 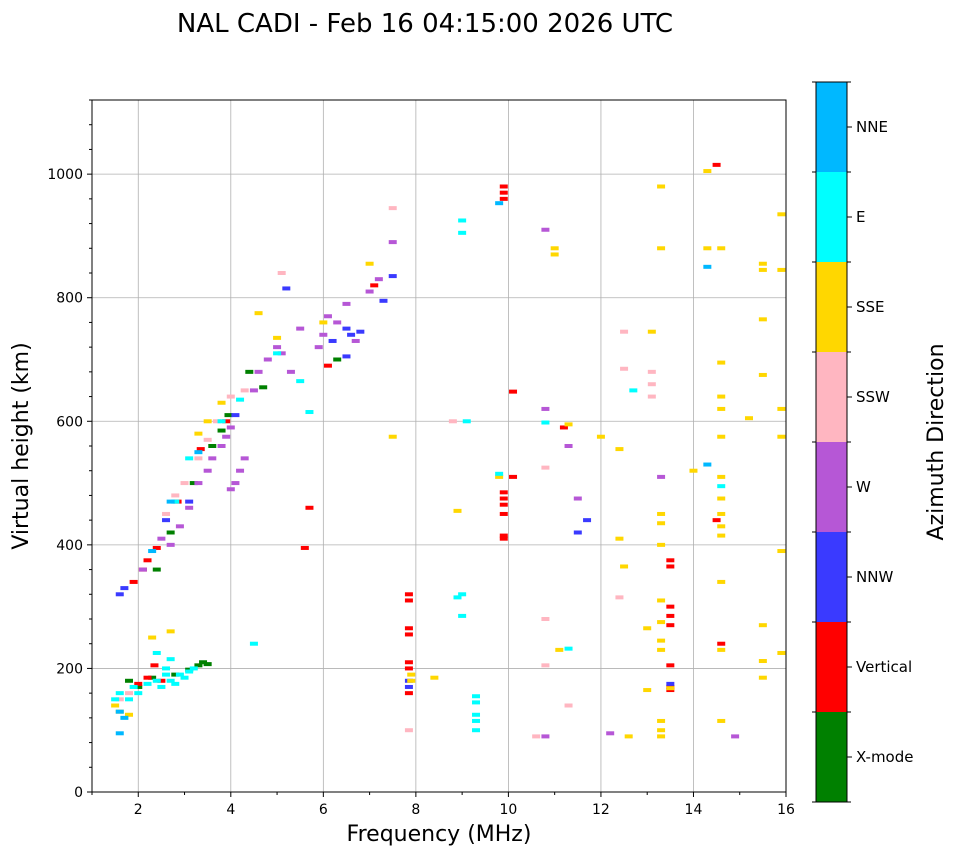 What do you see at coordinates (786, 810) in the screenshot?
I see `x-tick-label: 16` at bounding box center [786, 810].